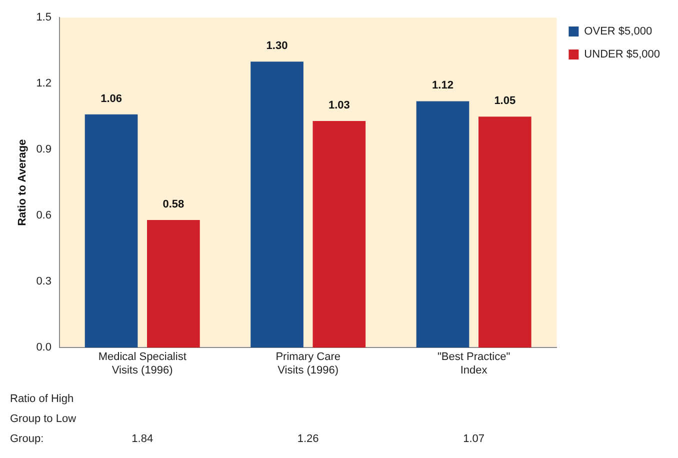 This screenshot has height=458, width=678. I want to click on y-tick-label: 0.9, so click(44, 150).